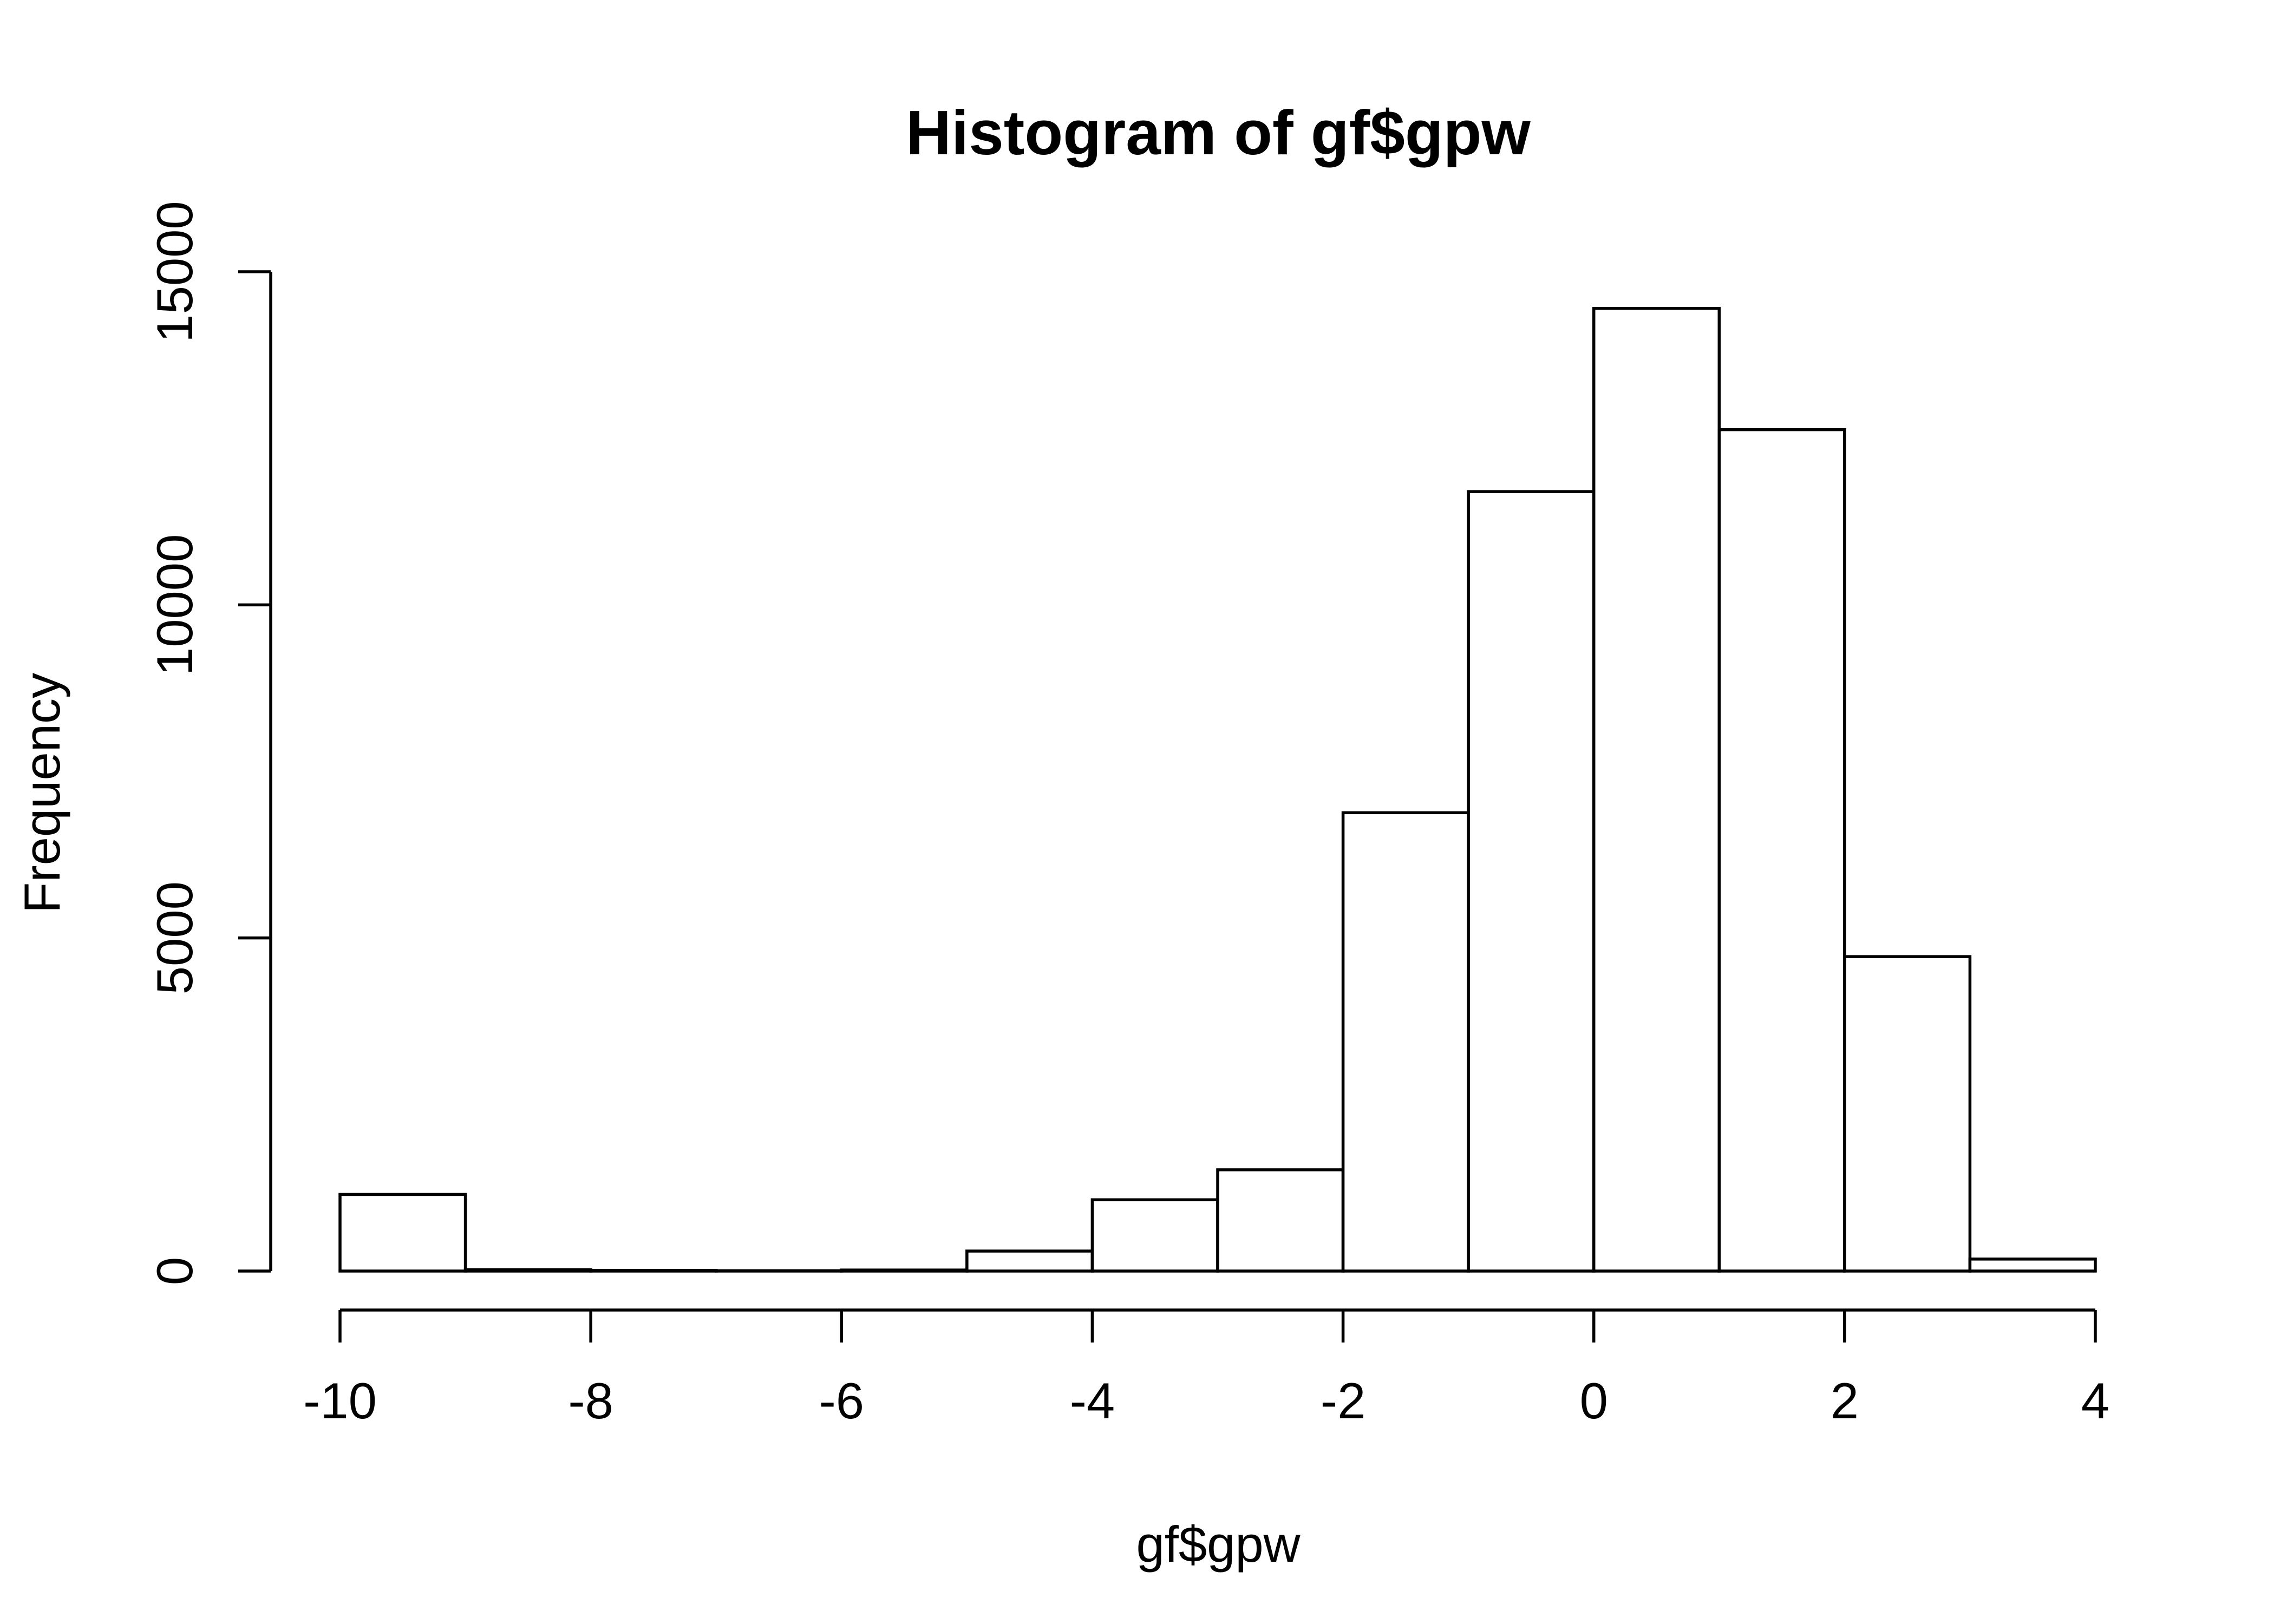 The image size is (2274, 1624). I want to click on y-axis: 0 5000 10000 15000, so click(209, 743).